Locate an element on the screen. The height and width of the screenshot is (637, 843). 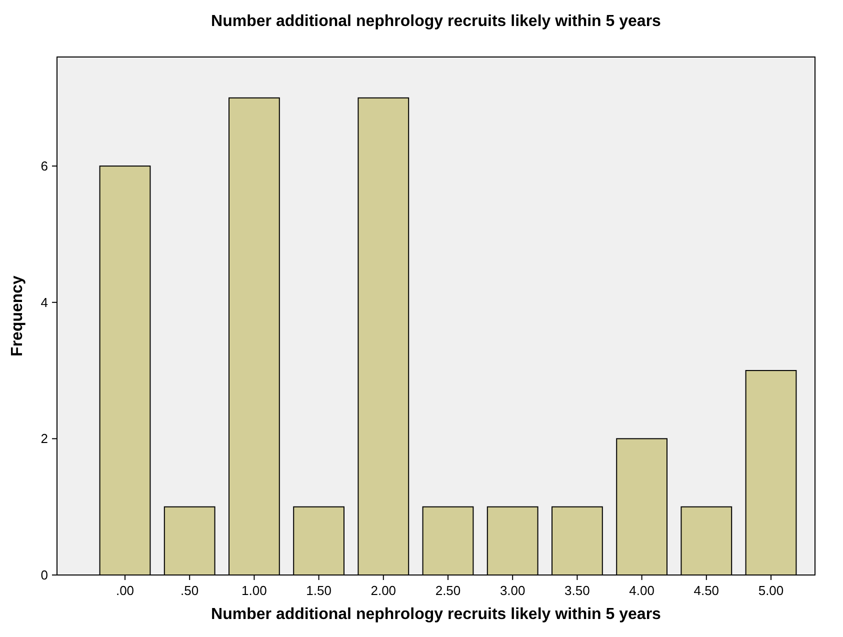
x-tick-label: .50 is located at coordinates (189, 590).